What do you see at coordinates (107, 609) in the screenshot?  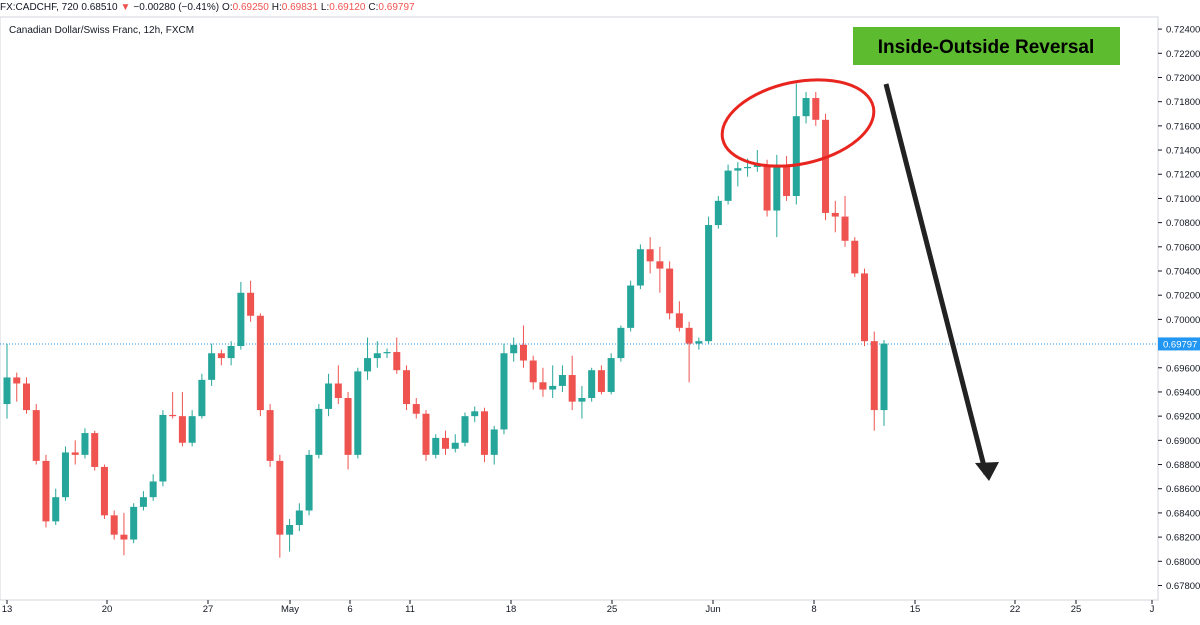 I see `x-tick-label: 20` at bounding box center [107, 609].